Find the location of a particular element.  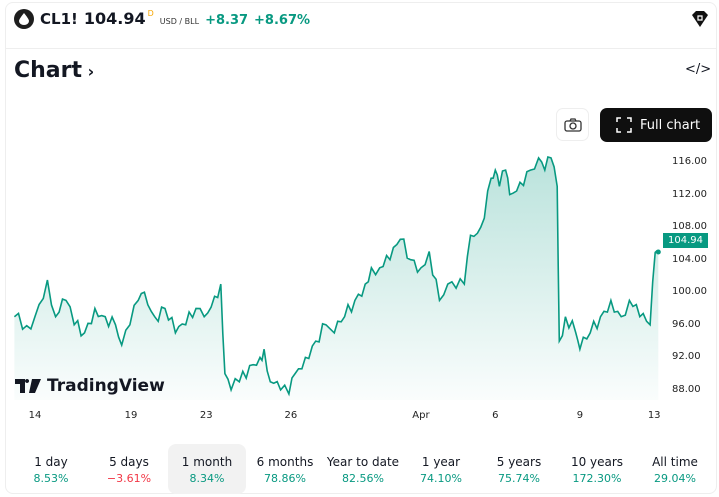

symbol: CL1! is located at coordinates (59, 19).